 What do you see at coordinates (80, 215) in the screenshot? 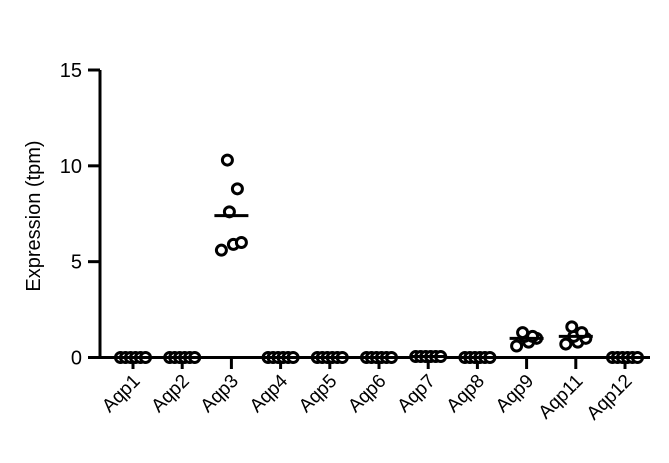
I see `y-ticks: 0 5 10 15` at bounding box center [80, 215].